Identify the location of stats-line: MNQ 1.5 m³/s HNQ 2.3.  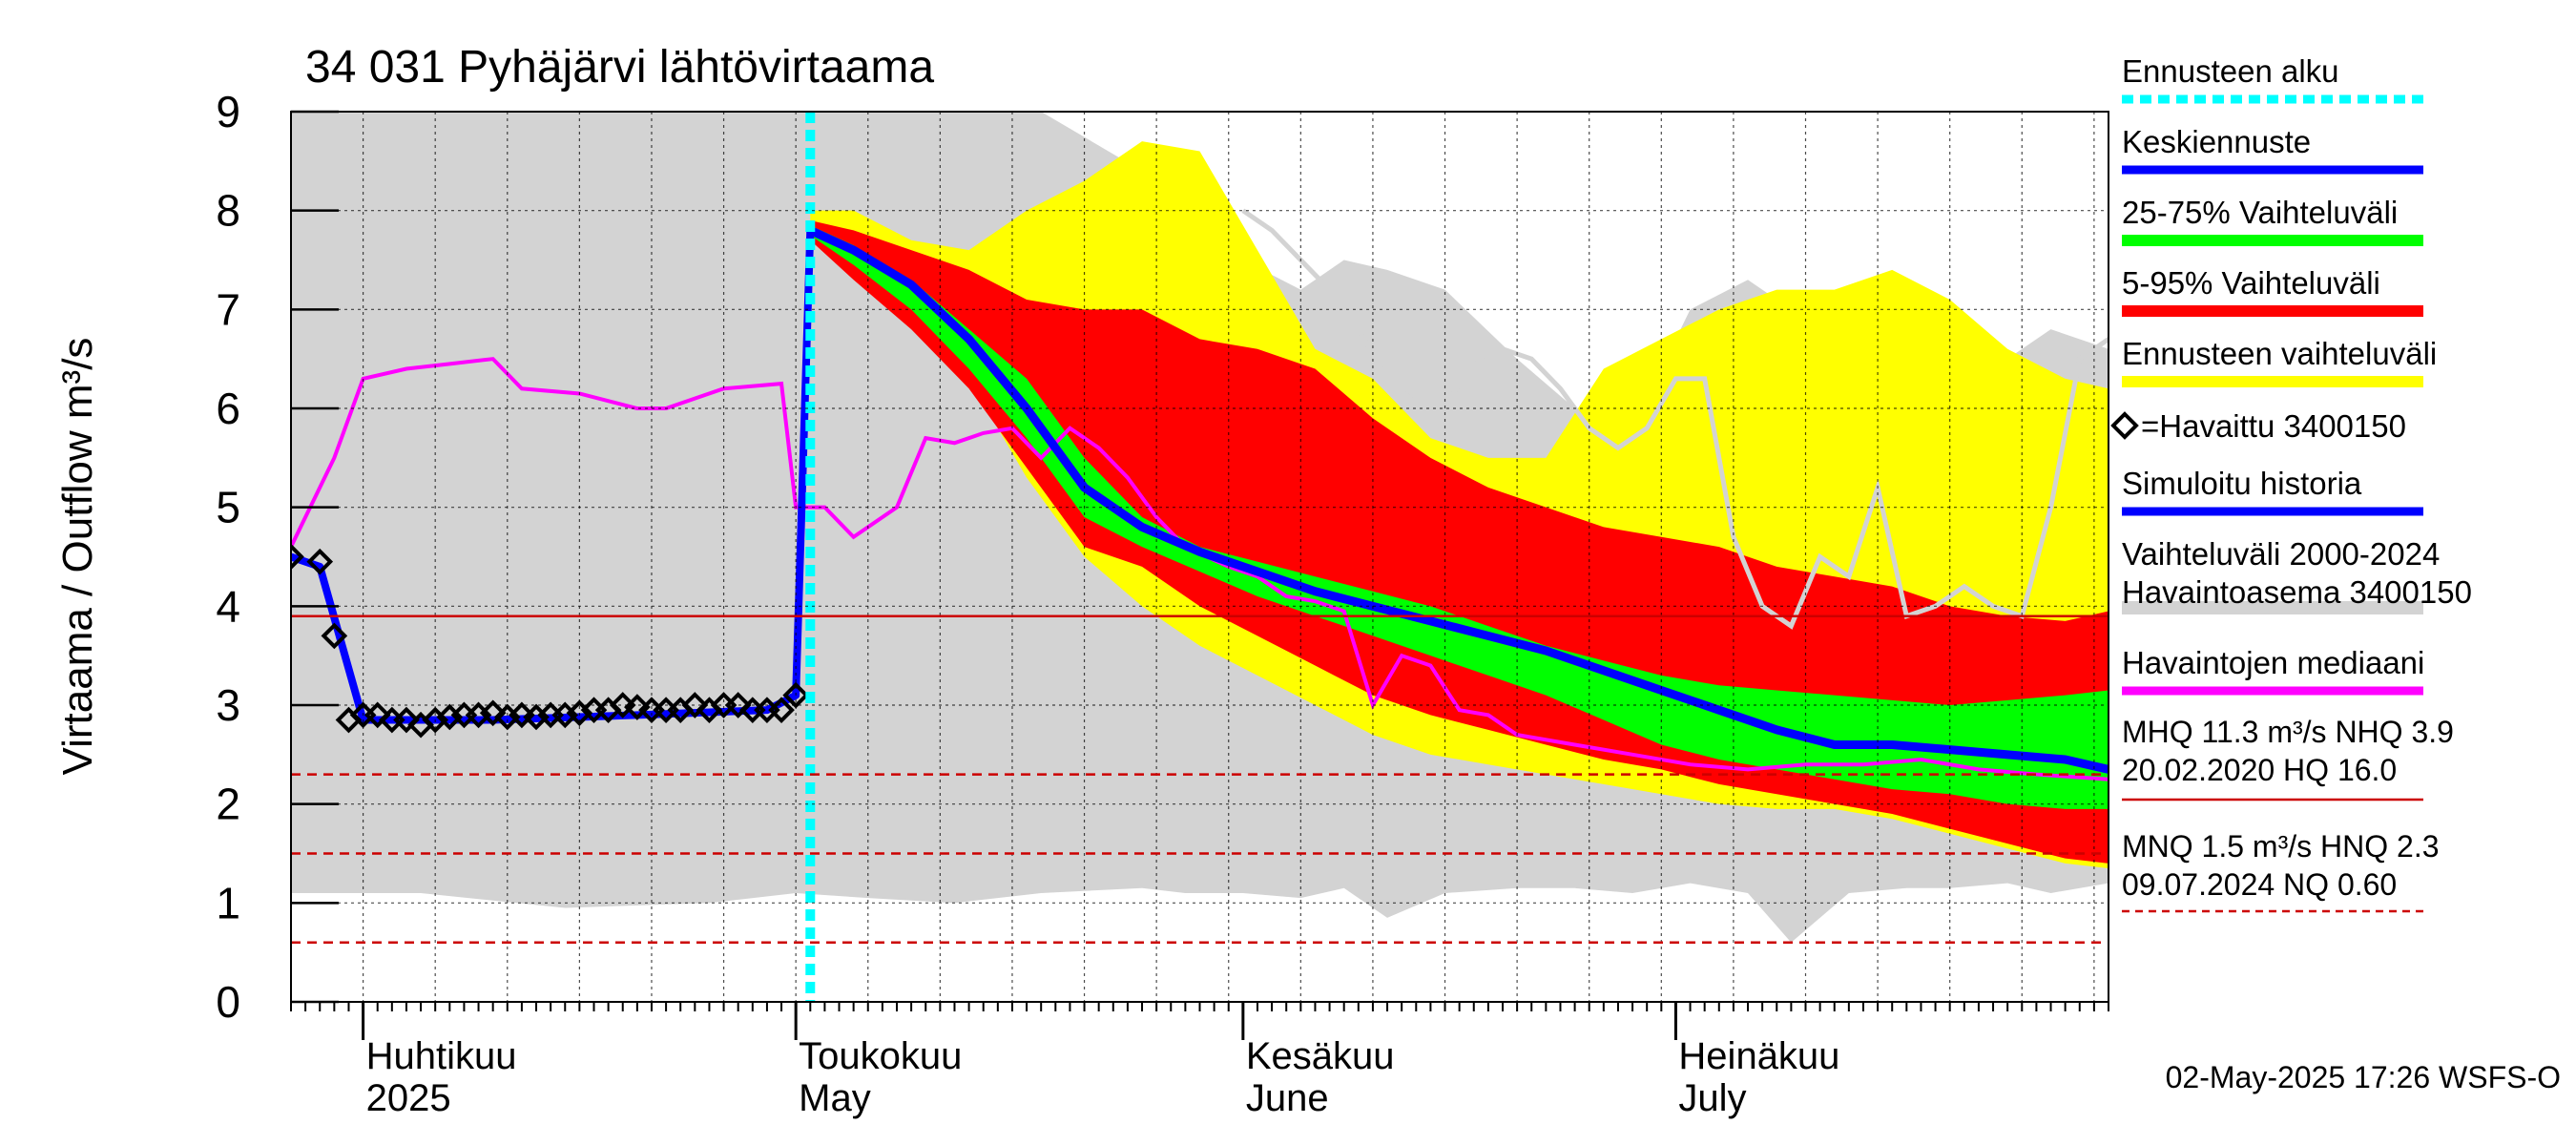
(2281, 847).